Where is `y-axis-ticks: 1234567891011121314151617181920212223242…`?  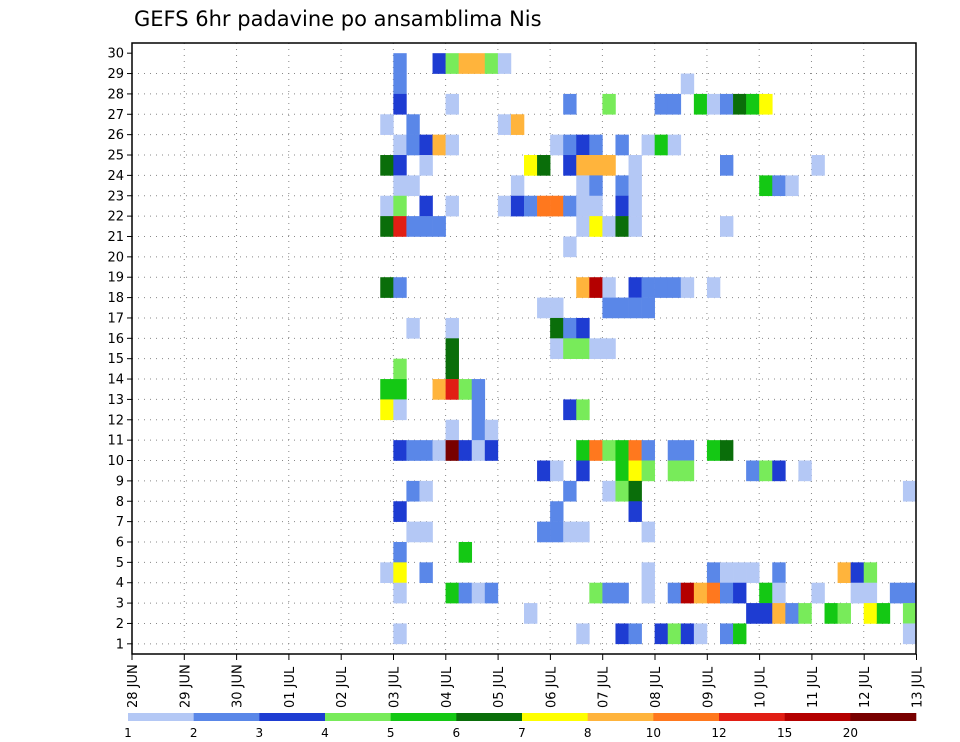
y-axis-ticks: 1234567891011121314151617181920212223242… is located at coordinates (119, 349).